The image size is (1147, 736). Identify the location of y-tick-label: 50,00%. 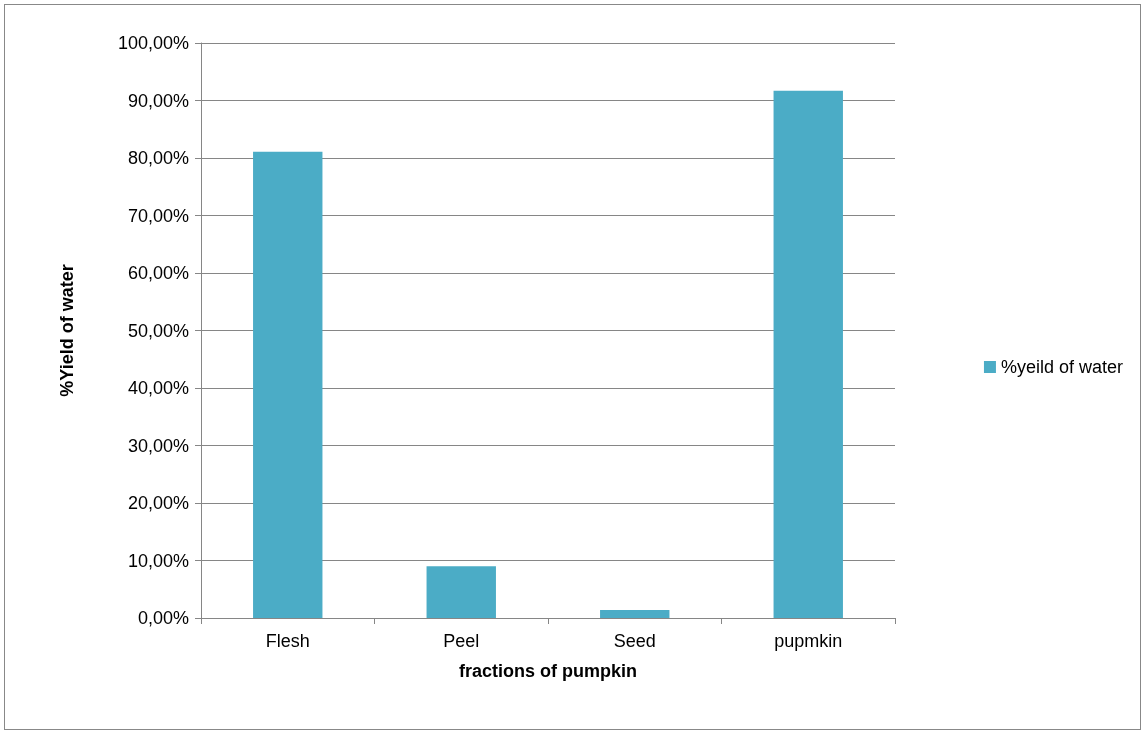
(158, 330).